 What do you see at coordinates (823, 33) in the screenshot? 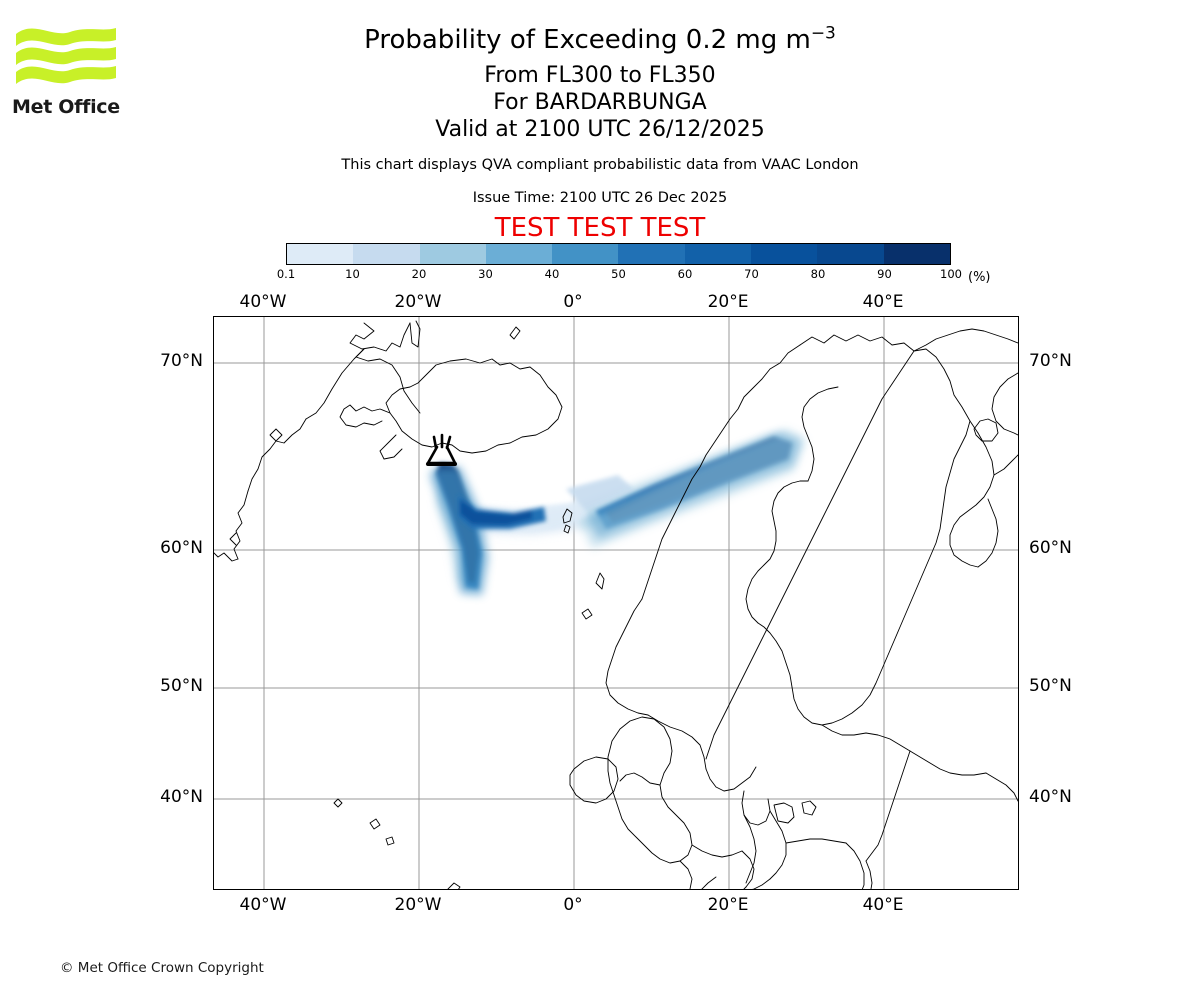
I see `page-title-exponent: −3` at bounding box center [823, 33].